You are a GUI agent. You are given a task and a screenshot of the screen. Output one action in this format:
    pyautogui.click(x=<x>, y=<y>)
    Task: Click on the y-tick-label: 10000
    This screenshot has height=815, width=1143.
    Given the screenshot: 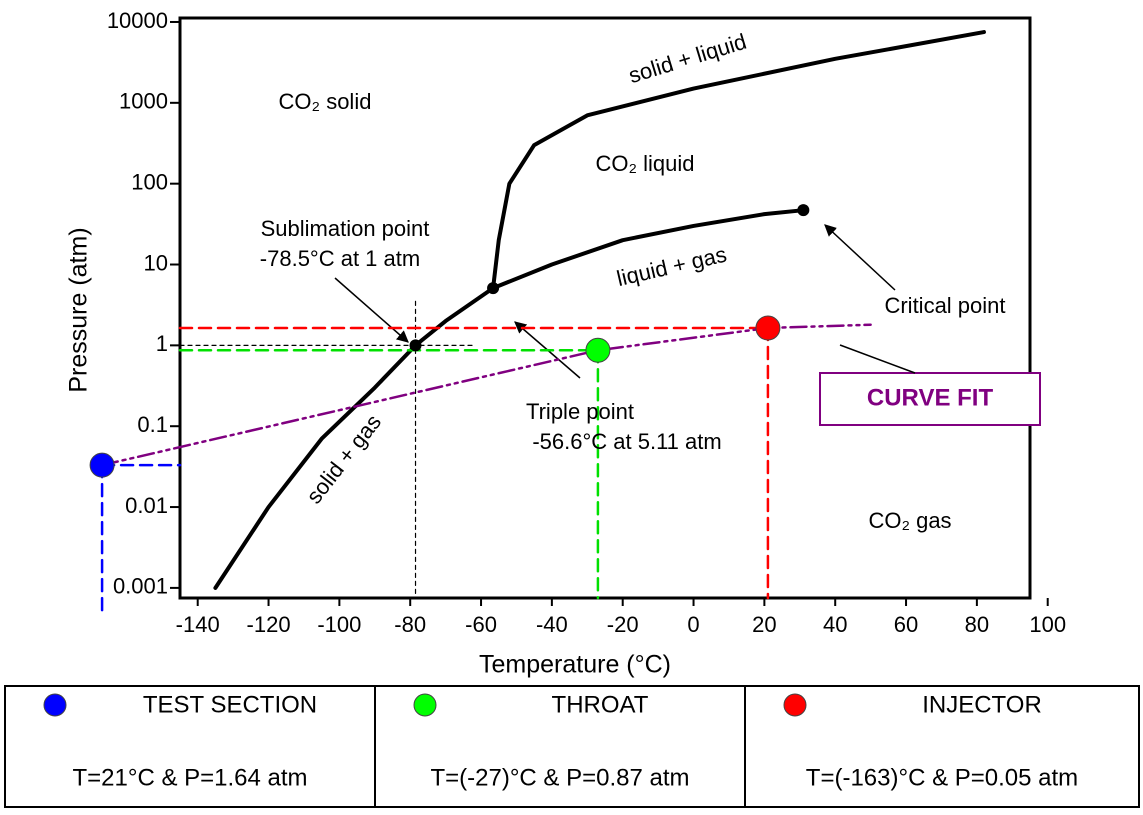 What is the action you would take?
    pyautogui.click(x=137, y=20)
    